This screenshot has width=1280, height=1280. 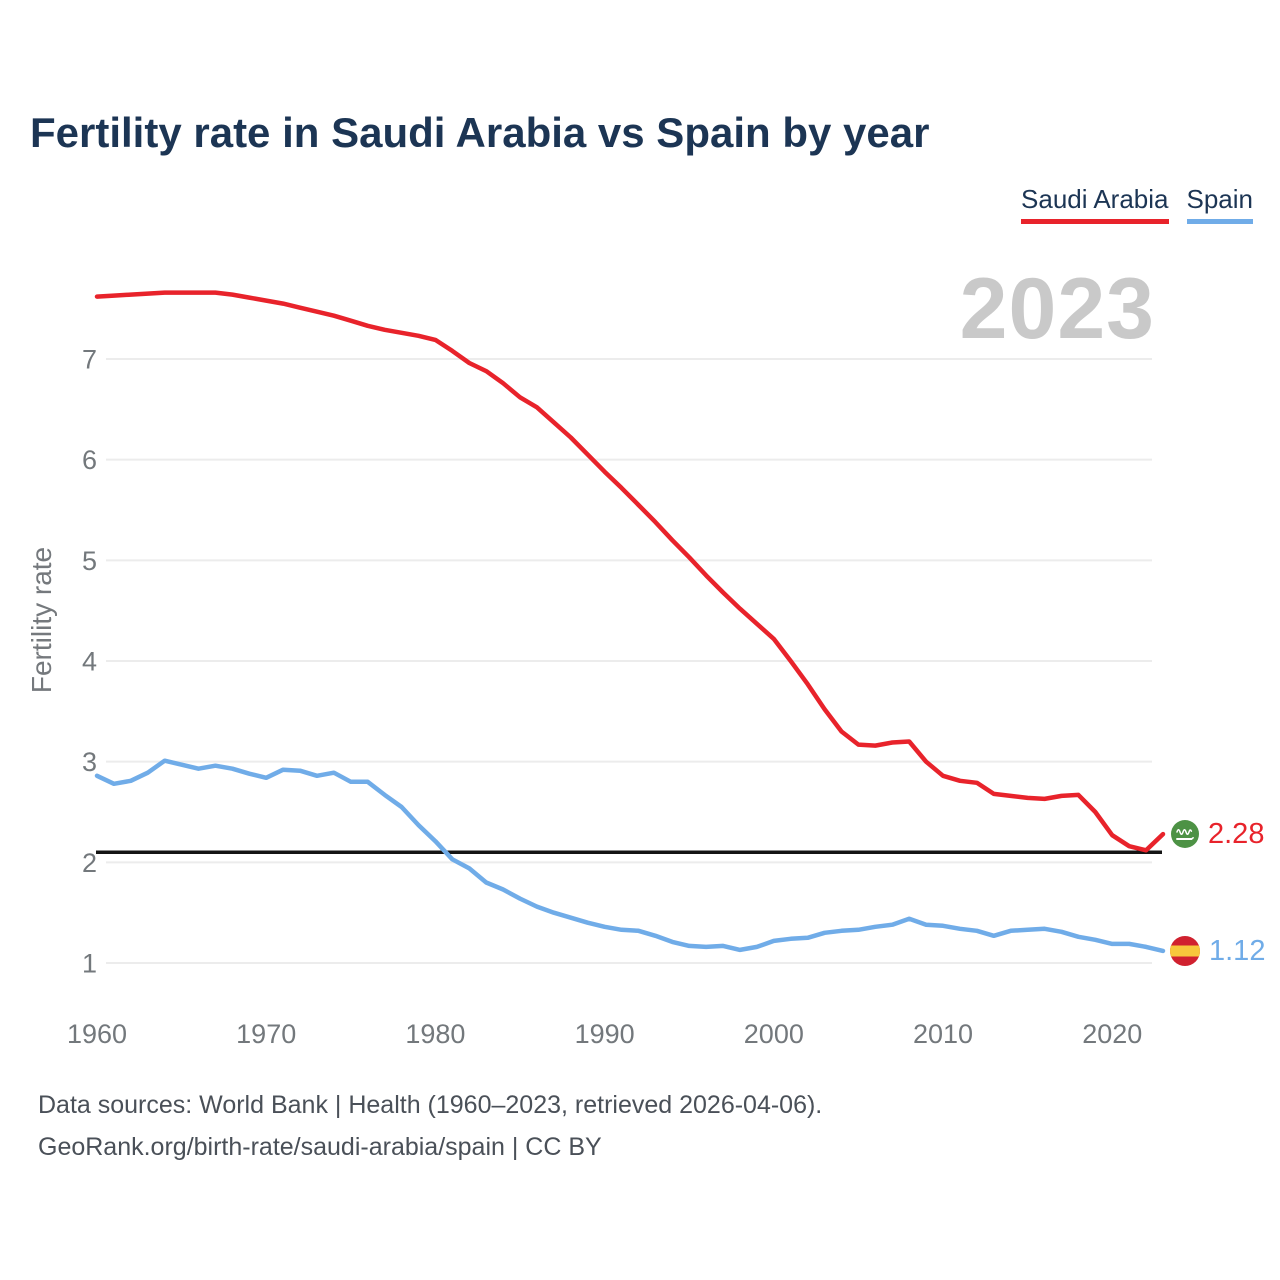 I want to click on saudi-last-value: 2.28, so click(x=1236, y=833).